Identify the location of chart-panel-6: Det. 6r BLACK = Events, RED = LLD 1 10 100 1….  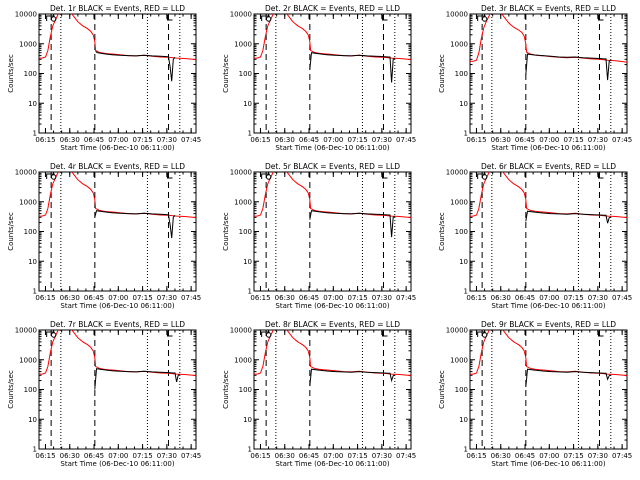
(535, 236).